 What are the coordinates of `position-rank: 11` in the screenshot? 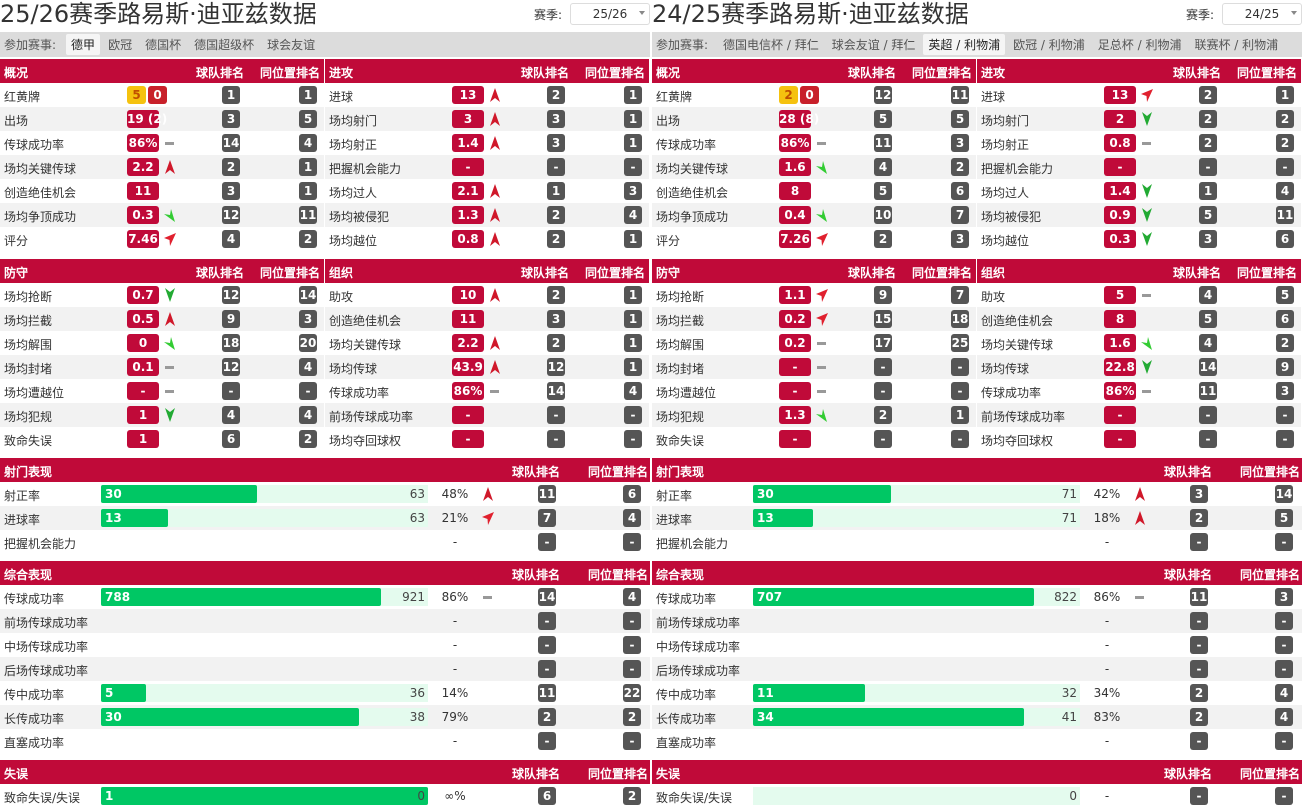 It's located at (1285, 215).